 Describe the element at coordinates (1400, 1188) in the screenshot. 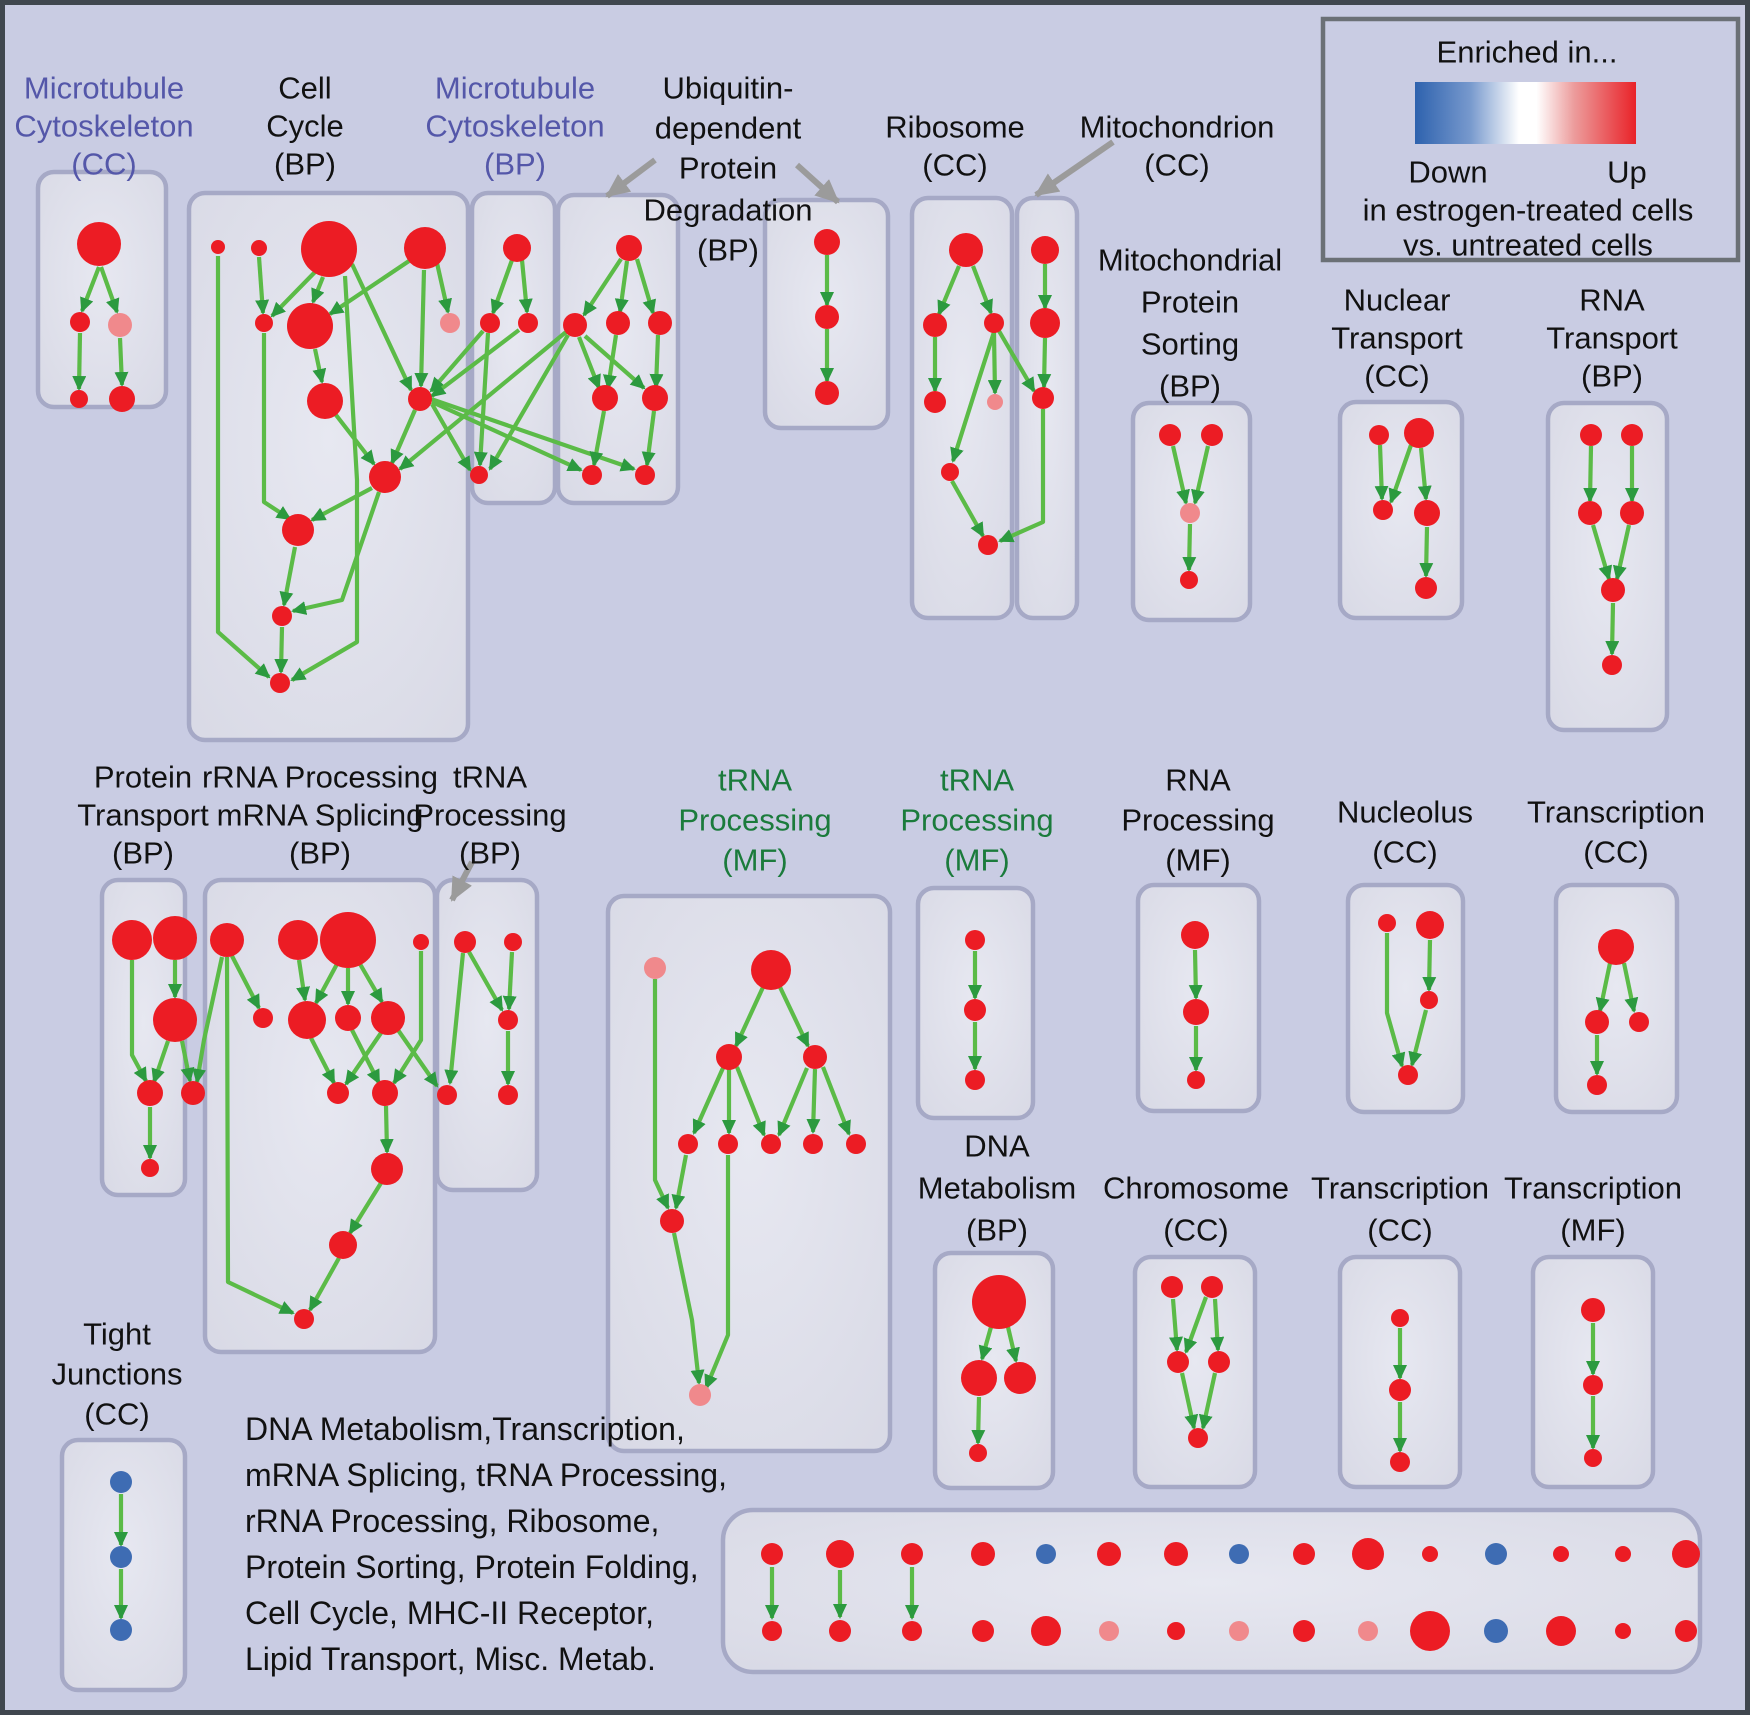

I see `cluster-label-transcription-cc-3: Transcription` at that location.